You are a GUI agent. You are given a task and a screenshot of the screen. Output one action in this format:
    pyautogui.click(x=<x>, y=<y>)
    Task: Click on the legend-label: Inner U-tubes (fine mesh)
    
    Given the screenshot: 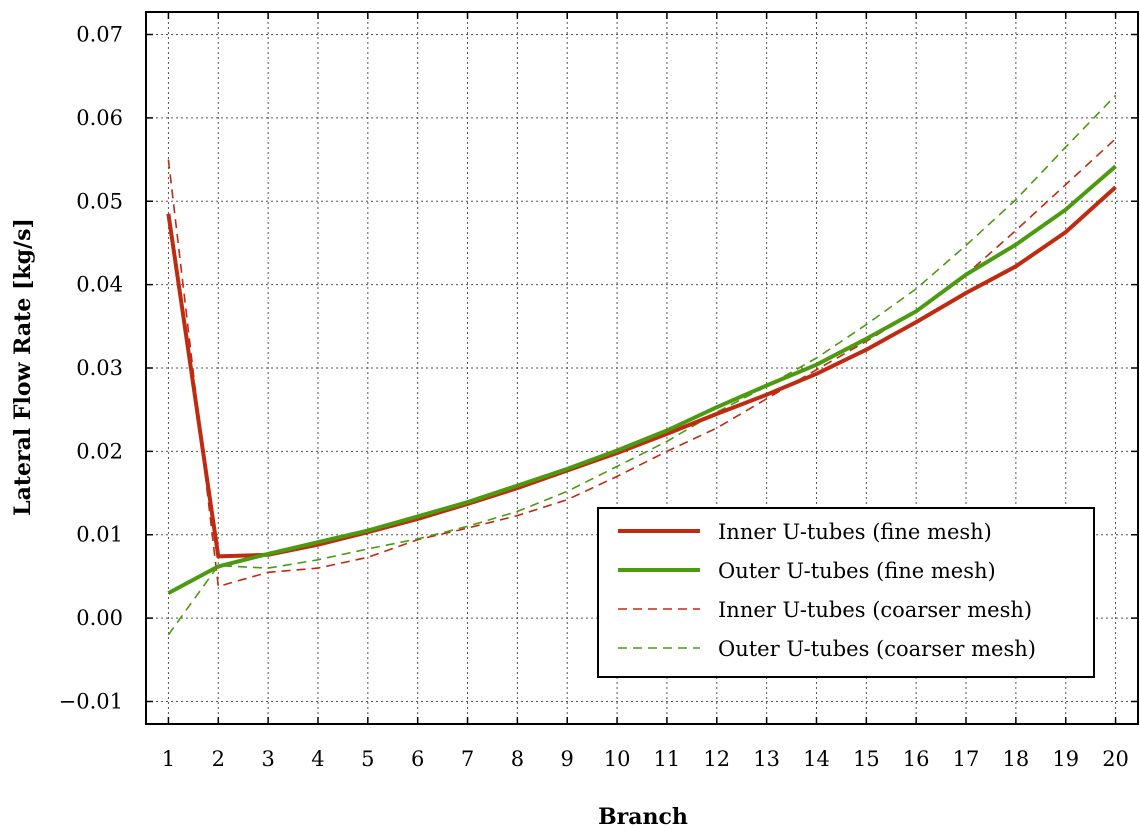 What is the action you would take?
    pyautogui.click(x=855, y=532)
    